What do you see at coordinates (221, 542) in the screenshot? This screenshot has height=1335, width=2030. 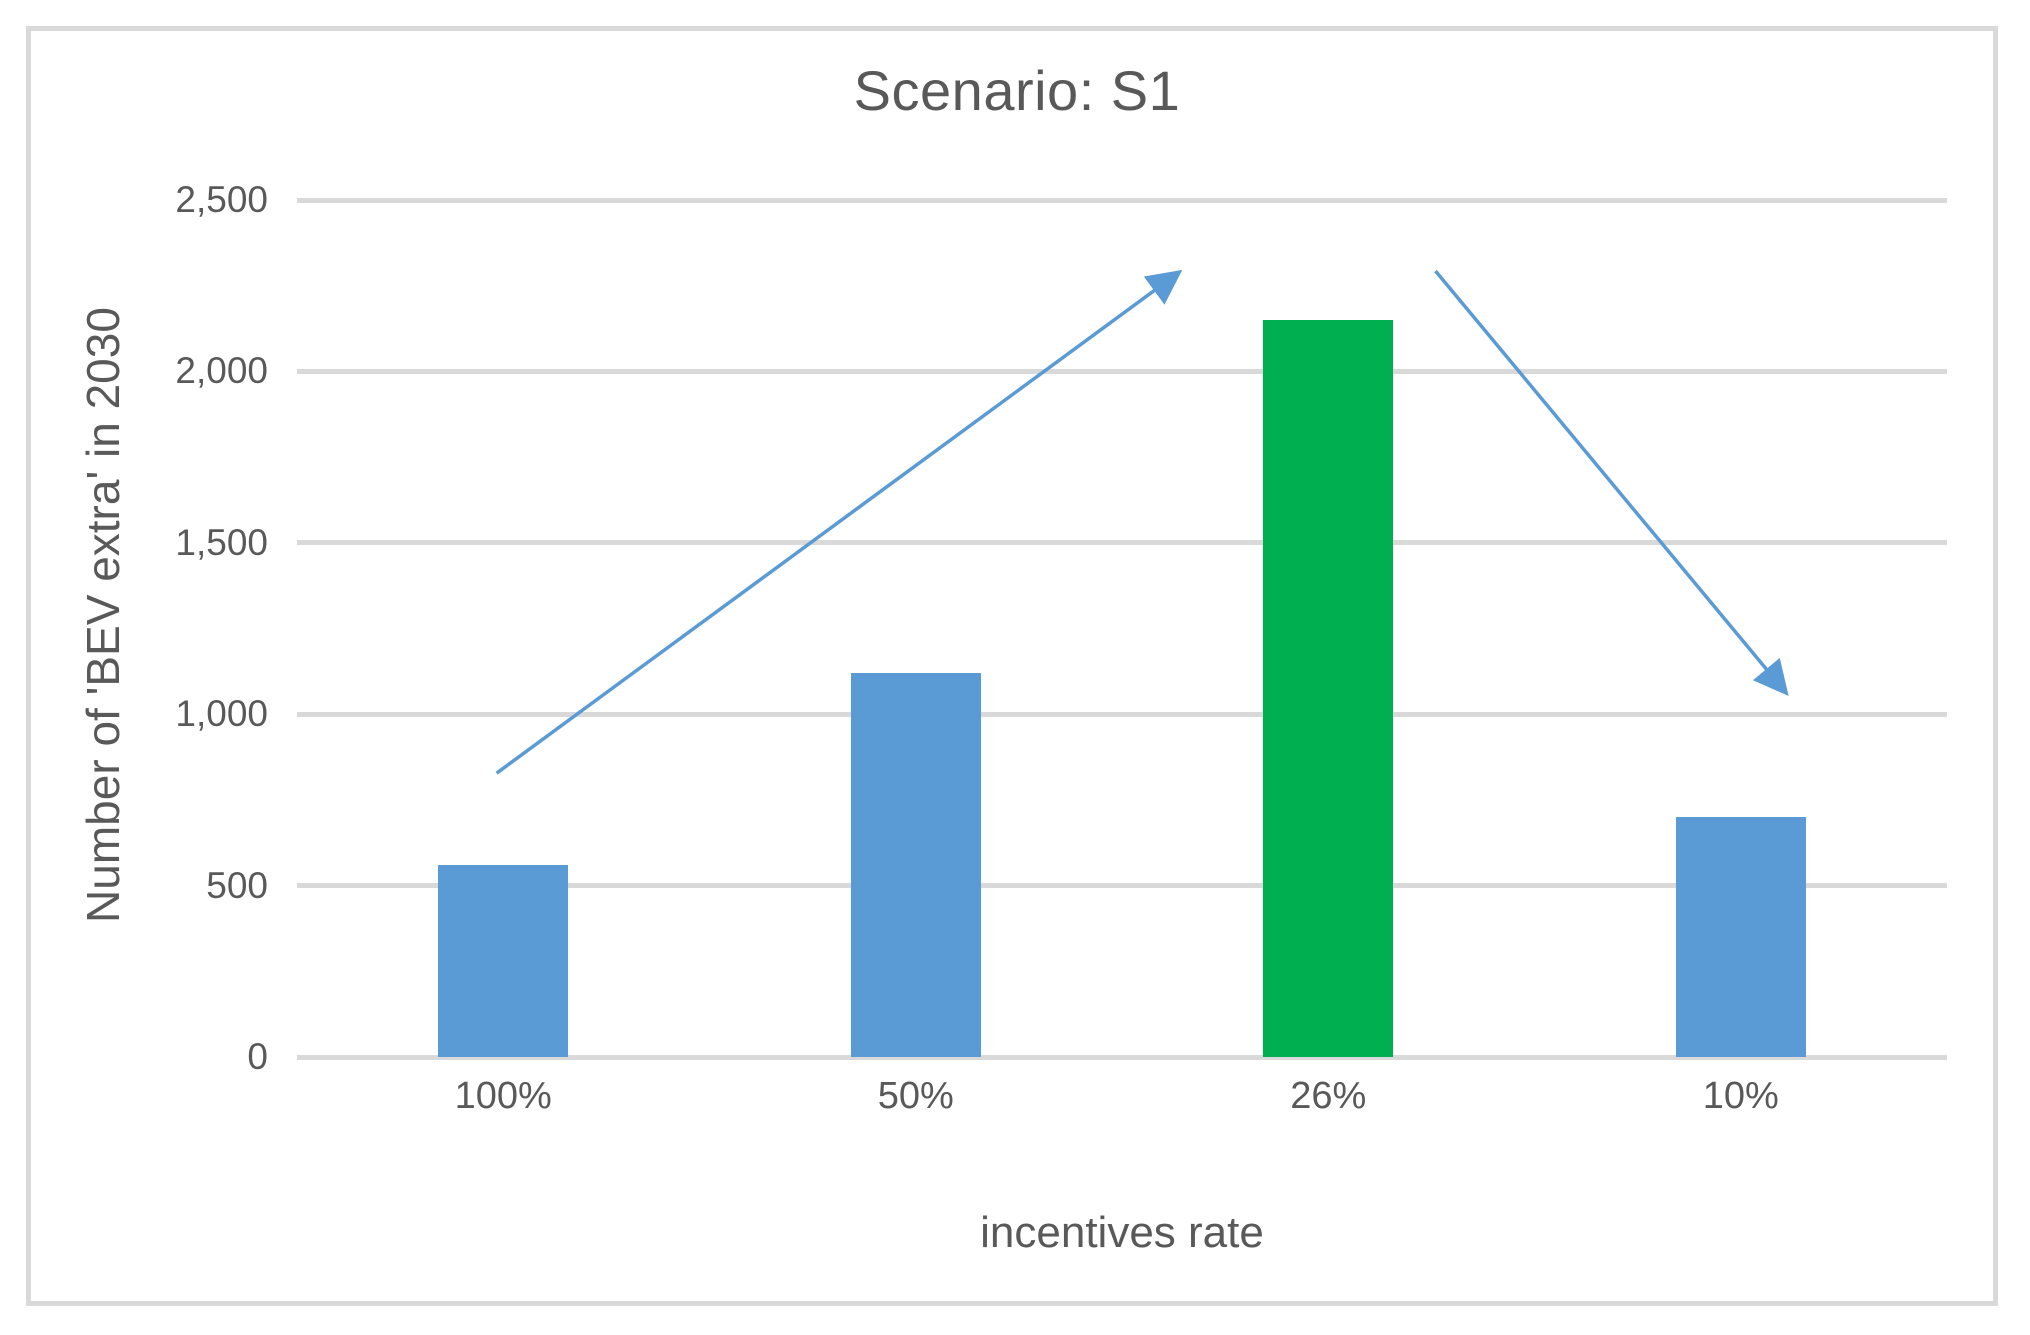 I see `y-tick-label: 1,500` at bounding box center [221, 542].